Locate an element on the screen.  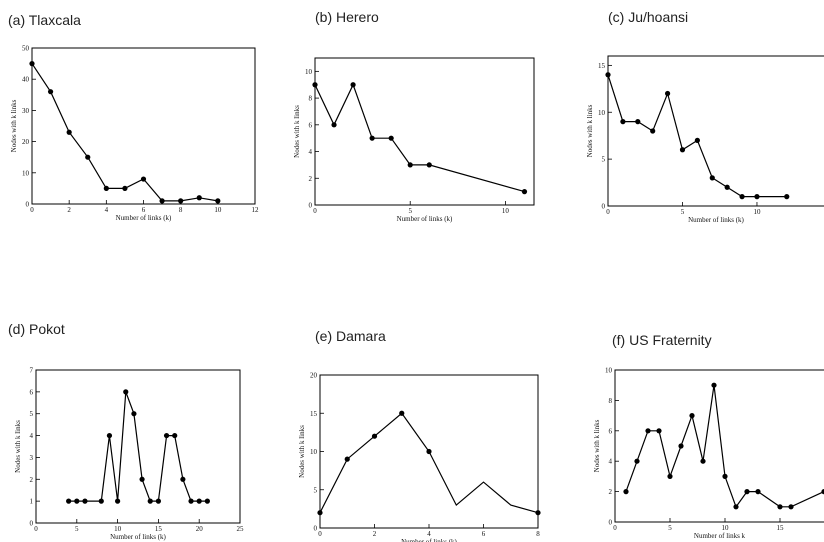
y-tick-label: 50 is located at coordinates (26, 49).